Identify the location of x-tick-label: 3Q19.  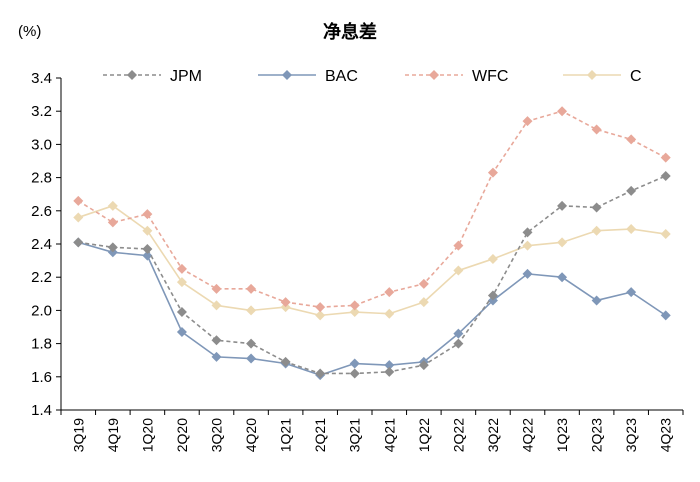
(78, 435).